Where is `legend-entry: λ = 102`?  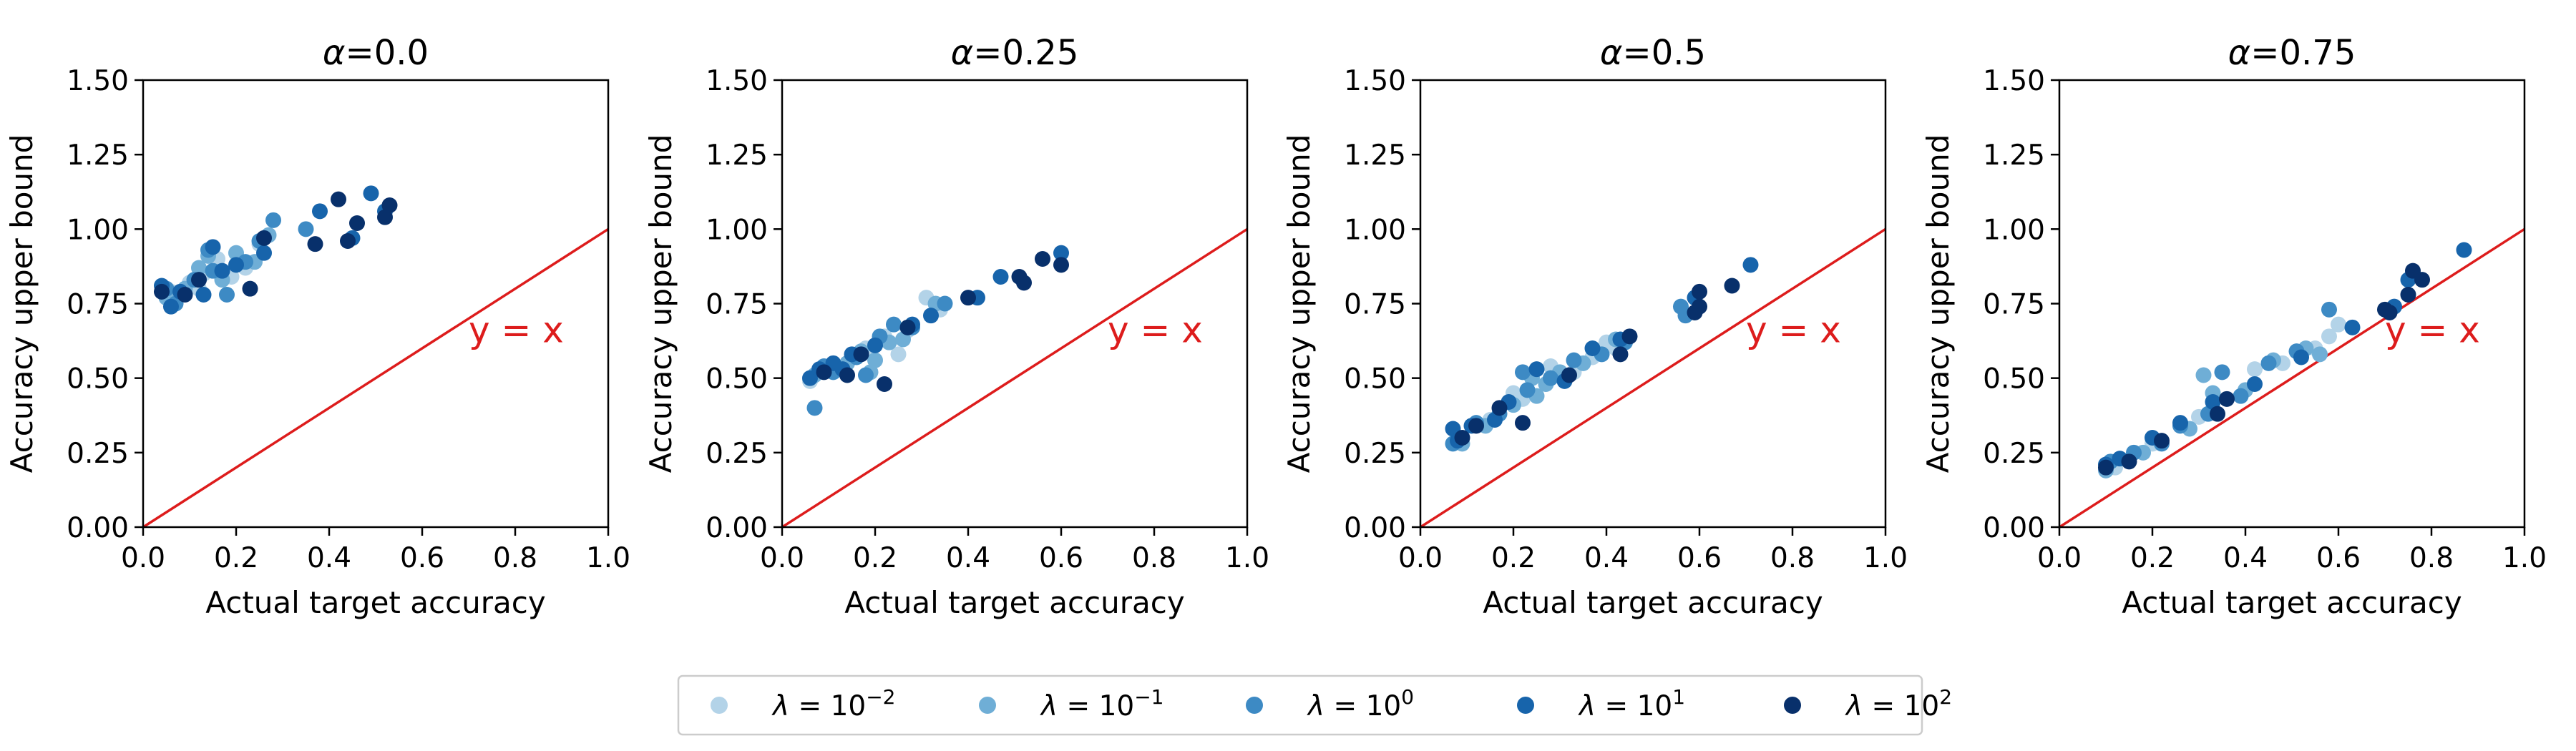 legend-entry: λ = 102 is located at coordinates (1868, 703).